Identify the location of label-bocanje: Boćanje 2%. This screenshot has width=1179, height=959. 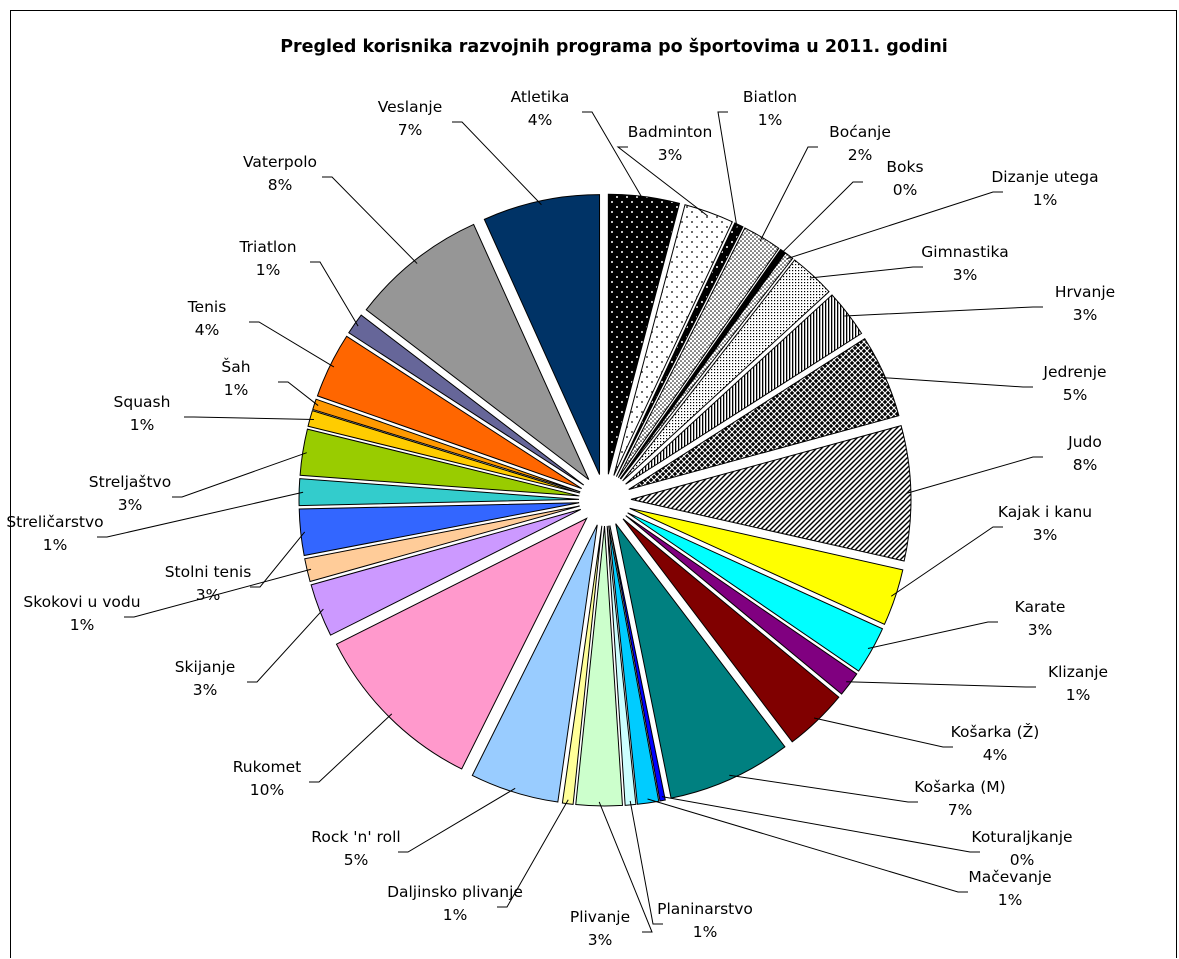
(860, 143).